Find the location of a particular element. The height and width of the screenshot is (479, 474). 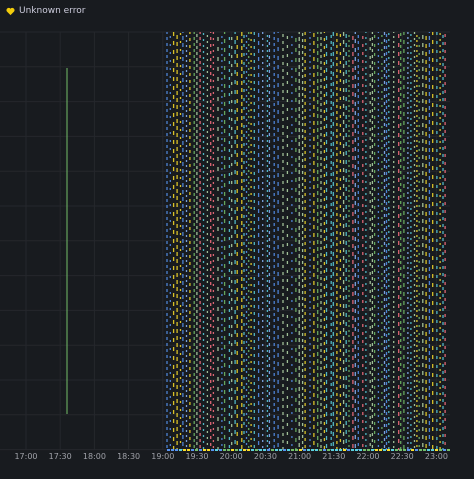

panel-header: Unknown error is located at coordinates (45, 11).